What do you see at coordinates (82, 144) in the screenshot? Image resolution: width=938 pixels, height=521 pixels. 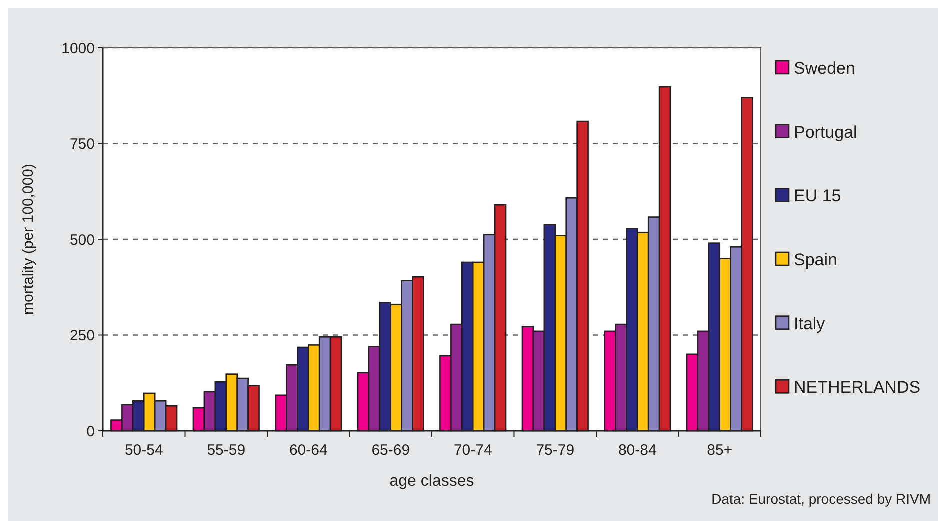 I see `y-tick-label: 750` at bounding box center [82, 144].